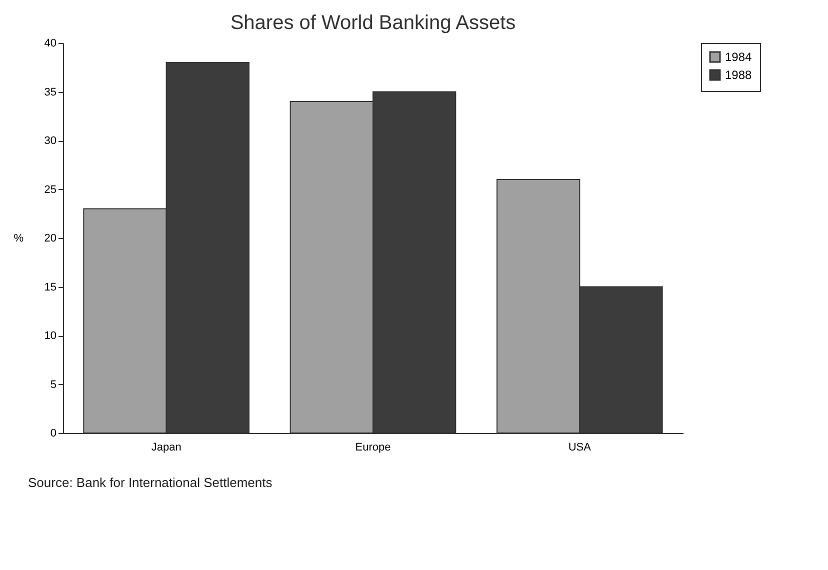 Image resolution: width=828 pixels, height=570 pixels. What do you see at coordinates (373, 23) in the screenshot?
I see `chart-title: Shares of World Banking Assets` at bounding box center [373, 23].